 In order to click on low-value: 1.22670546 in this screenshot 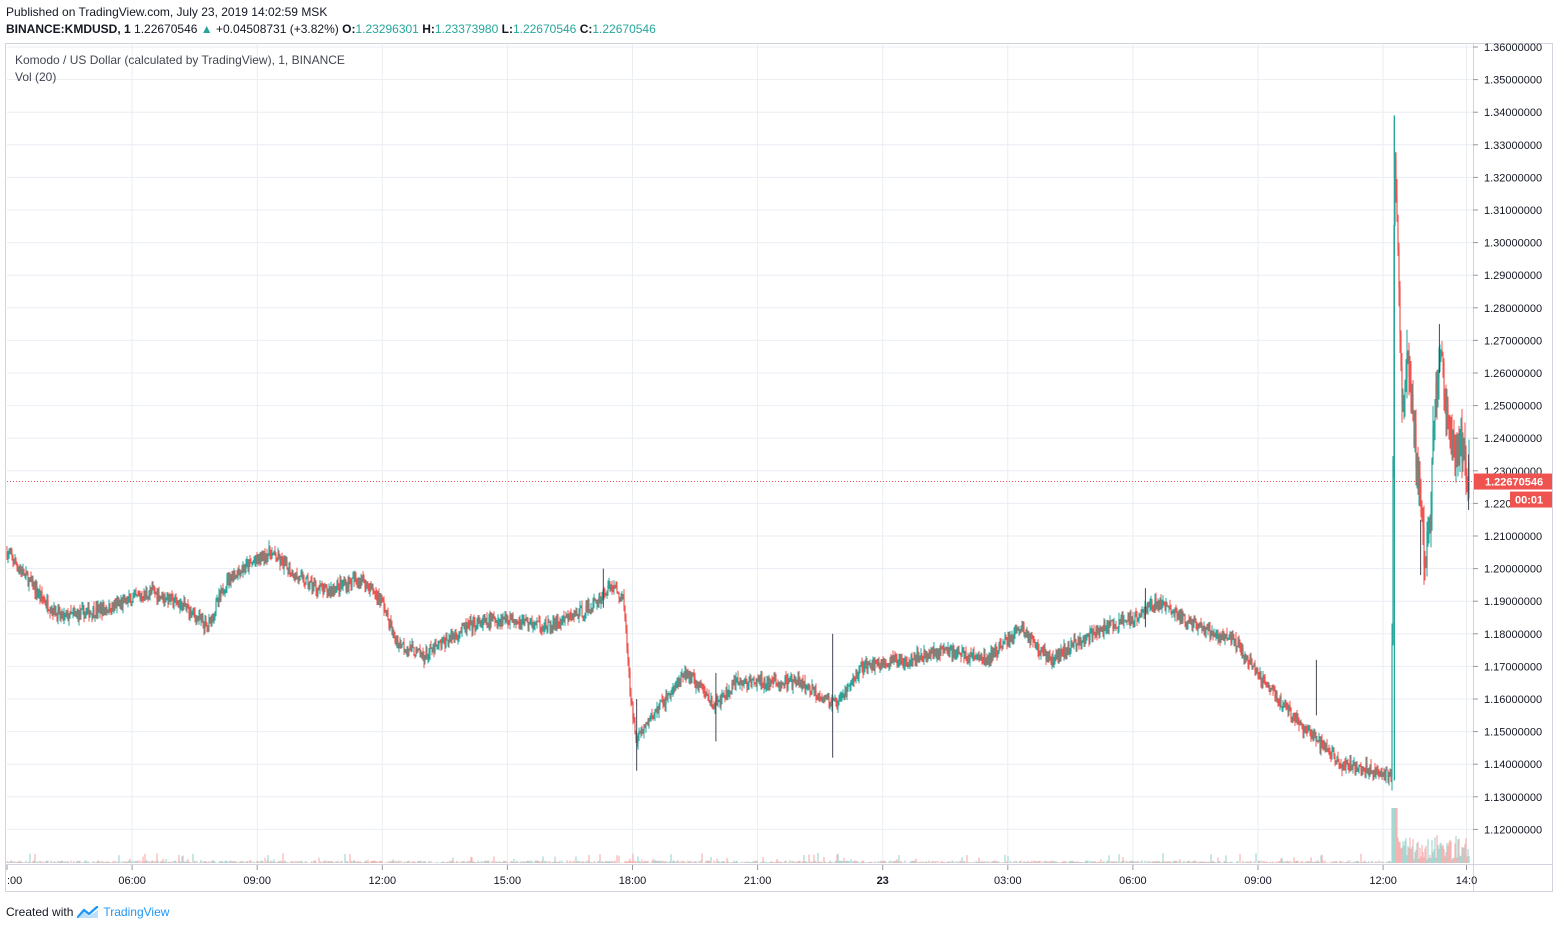, I will do `click(544, 29)`.